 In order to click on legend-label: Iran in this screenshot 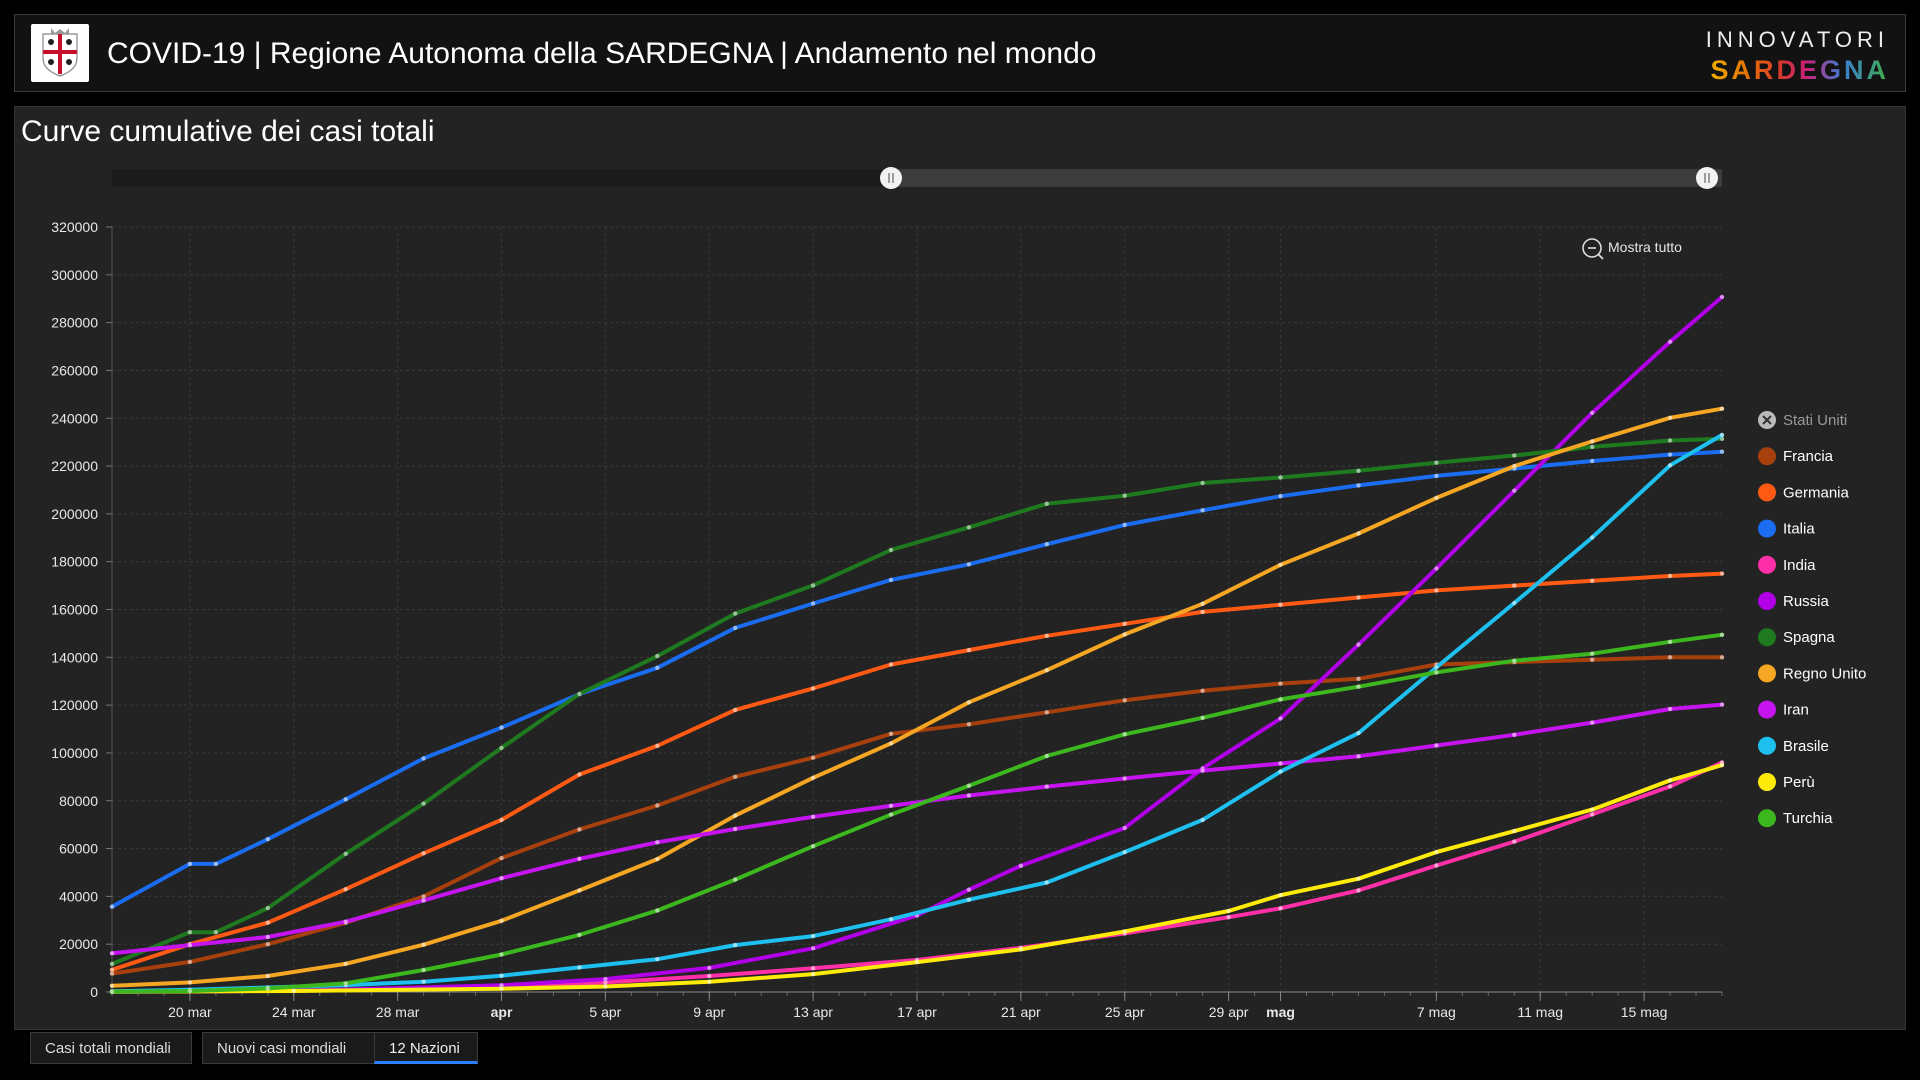, I will do `click(1796, 710)`.